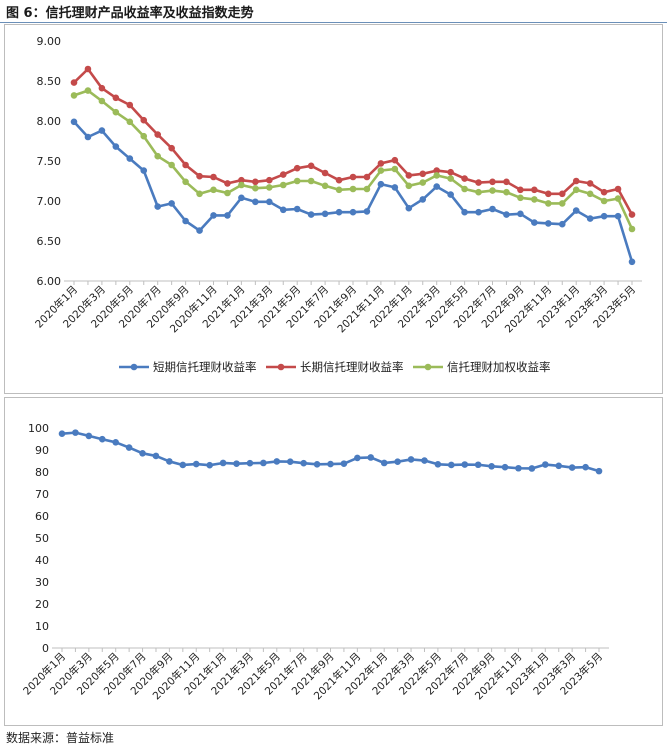 The height and width of the screenshot is (748, 667). I want to click on y-tick-label: 10, so click(42, 626).